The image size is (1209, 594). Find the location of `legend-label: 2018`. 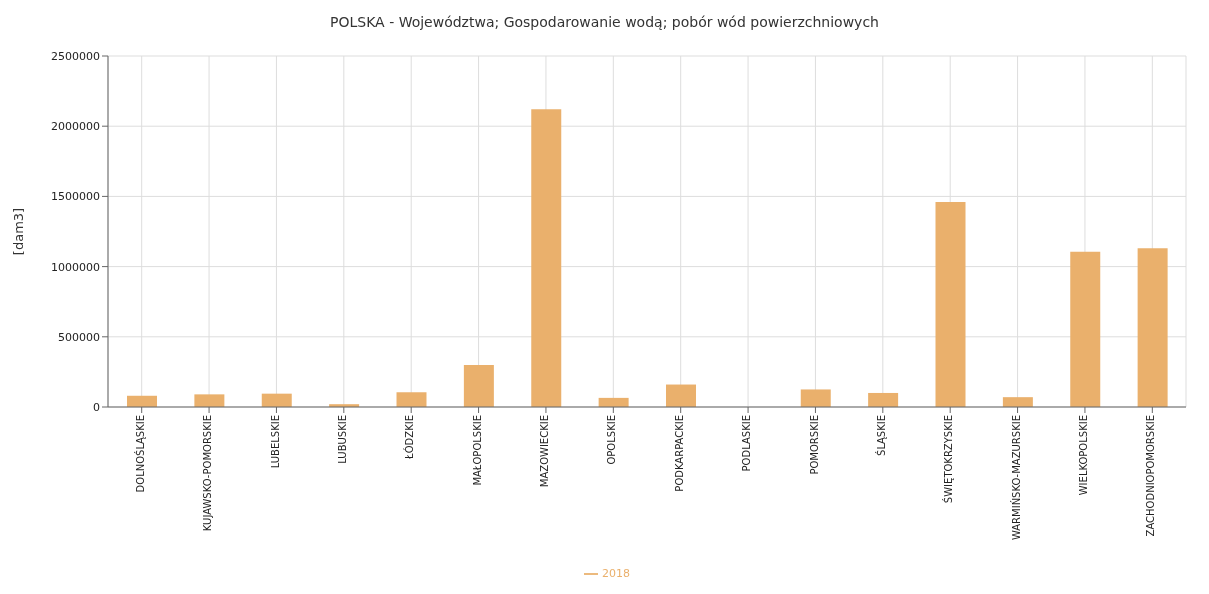

legend-label: 2018 is located at coordinates (616, 573).